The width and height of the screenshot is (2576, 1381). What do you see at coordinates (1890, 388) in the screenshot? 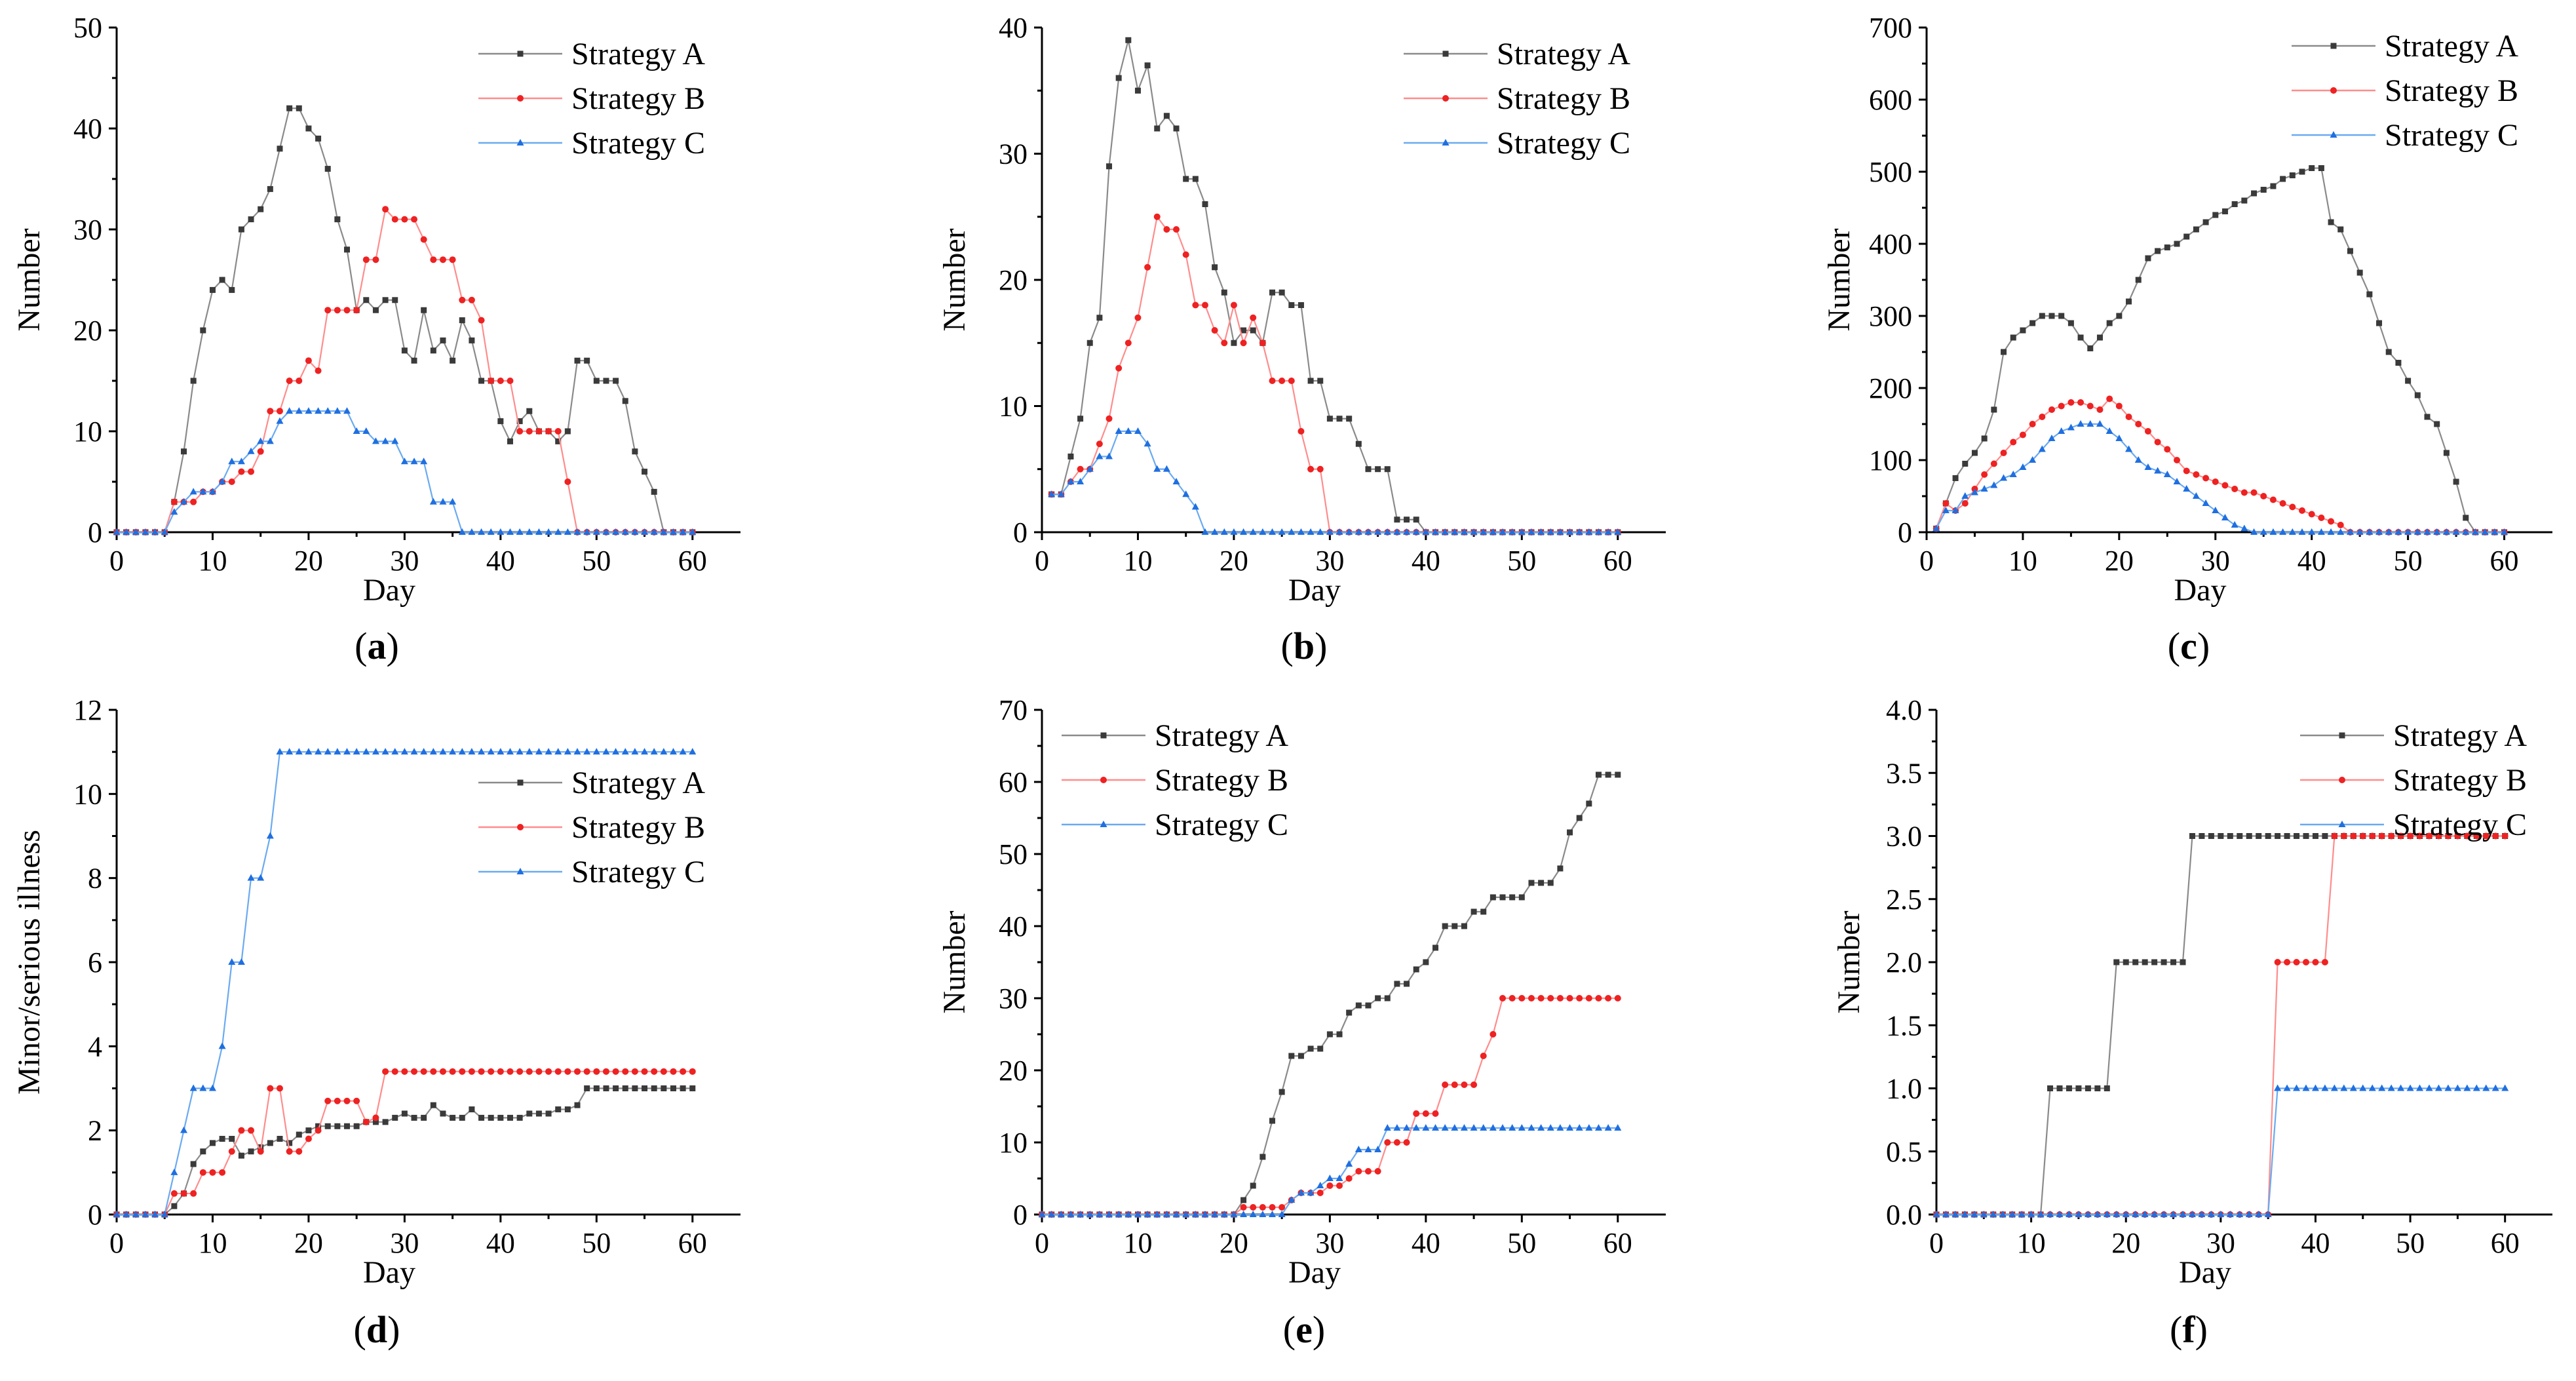
I see `y-tick-label: 200` at bounding box center [1890, 388].